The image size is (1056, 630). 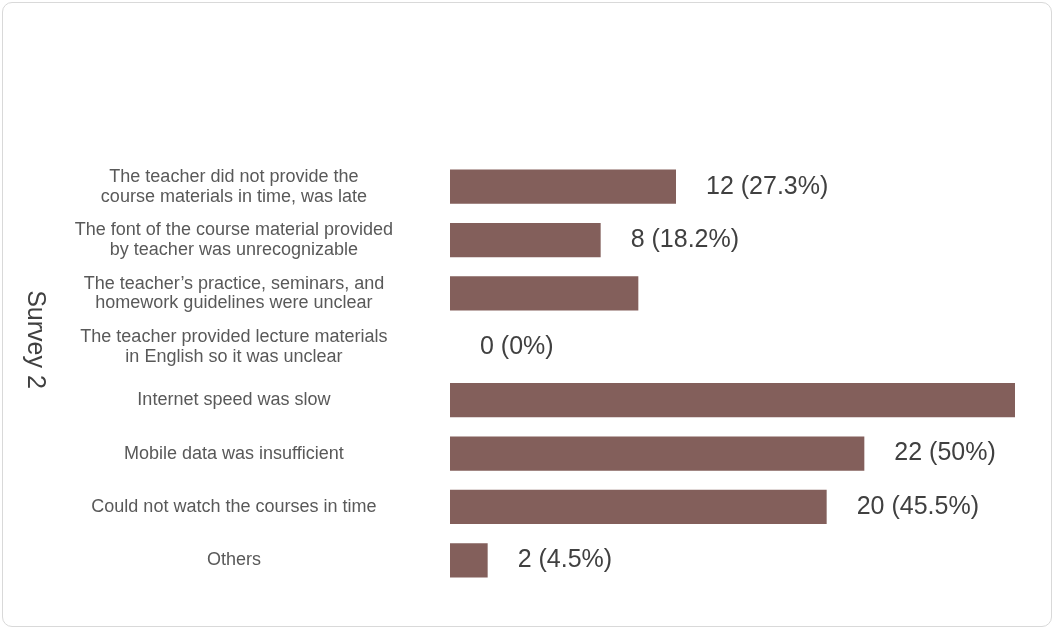 What do you see at coordinates (565, 558) in the screenshot?
I see `data-label: 2 (4.5%)` at bounding box center [565, 558].